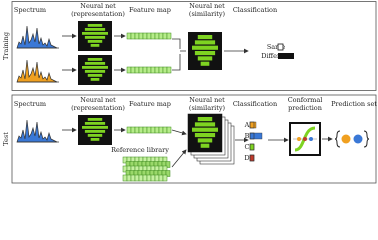 The height and width of the screenshot is (240, 378). I want to click on point, so click(299, 139).